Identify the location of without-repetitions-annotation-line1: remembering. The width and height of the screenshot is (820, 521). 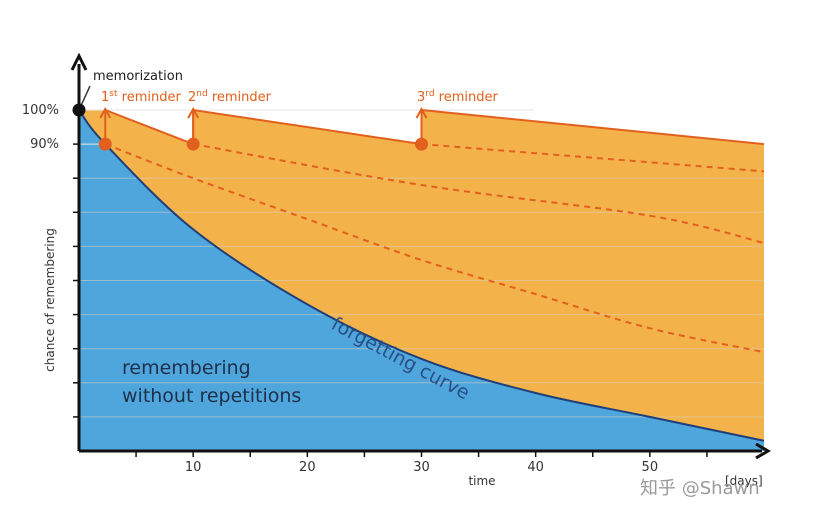
(186, 368).